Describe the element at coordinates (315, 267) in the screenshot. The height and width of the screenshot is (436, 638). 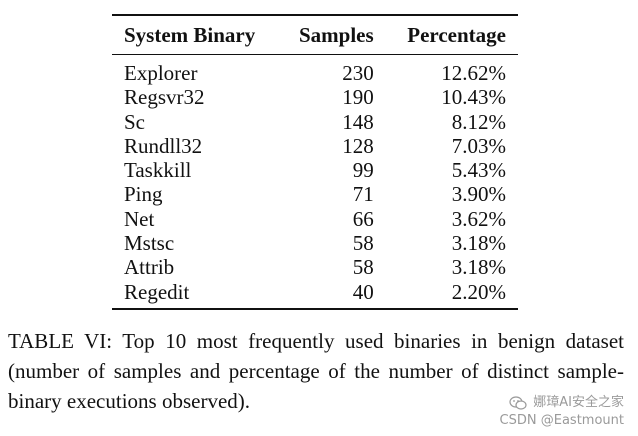
I see `table-row: Attrib 58 3.18%` at that location.